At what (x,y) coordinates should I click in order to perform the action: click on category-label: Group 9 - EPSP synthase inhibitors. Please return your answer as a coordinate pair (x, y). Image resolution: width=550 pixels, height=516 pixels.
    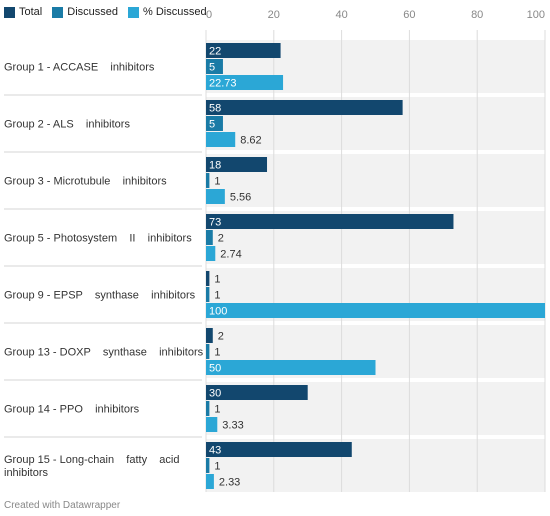
    Looking at the image, I should click on (100, 296).